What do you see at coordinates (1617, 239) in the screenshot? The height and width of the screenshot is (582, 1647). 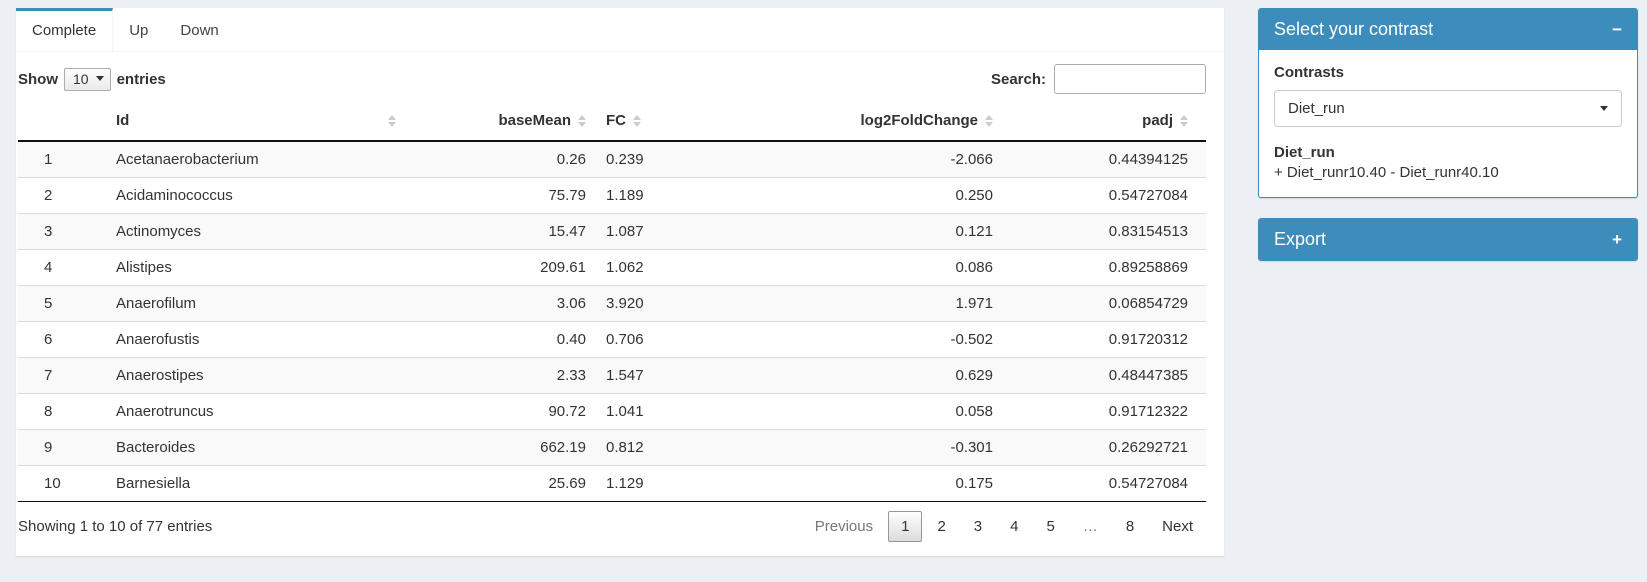 I see `expand-plus-icon: +` at bounding box center [1617, 239].